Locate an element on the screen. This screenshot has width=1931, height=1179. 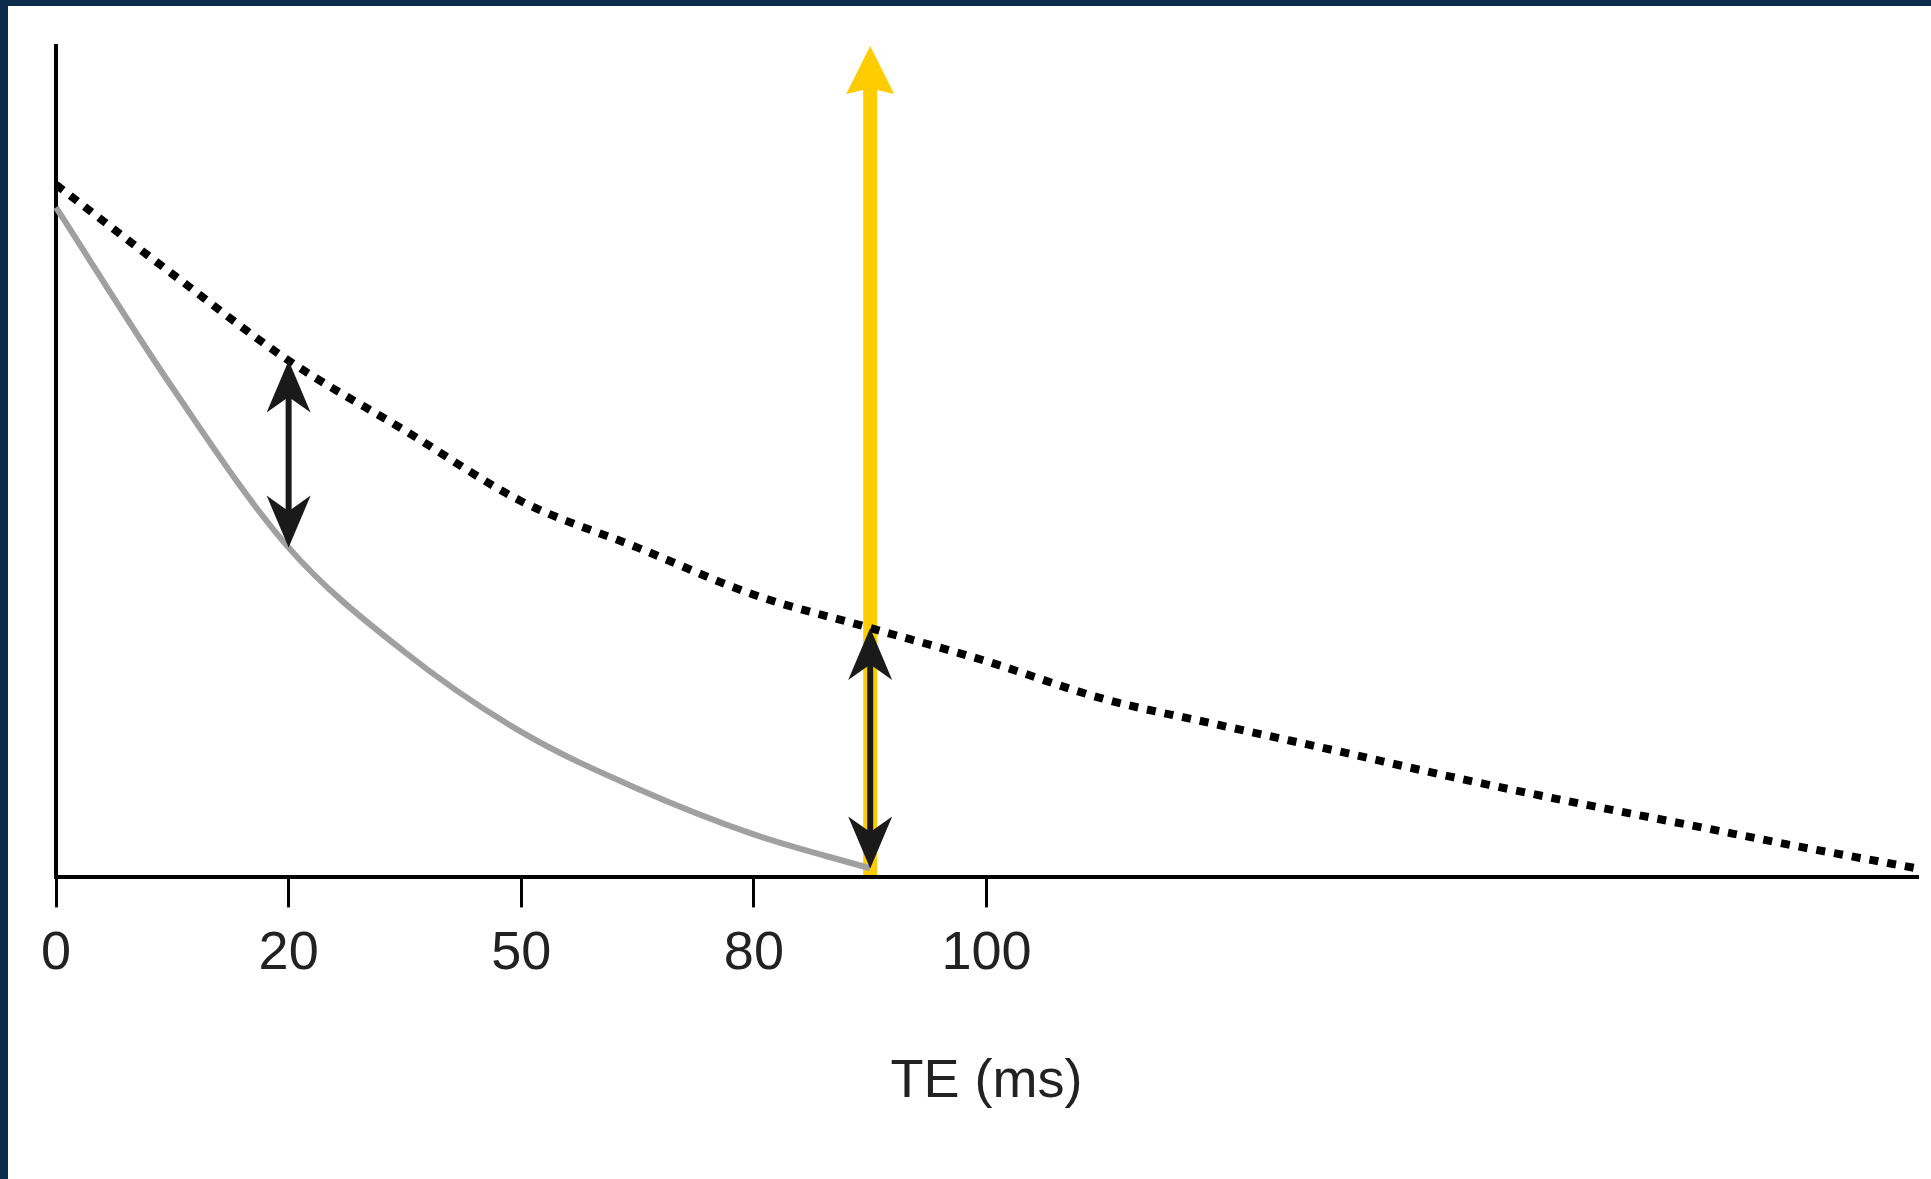
x-tick-label: 50 is located at coordinates (521, 949).